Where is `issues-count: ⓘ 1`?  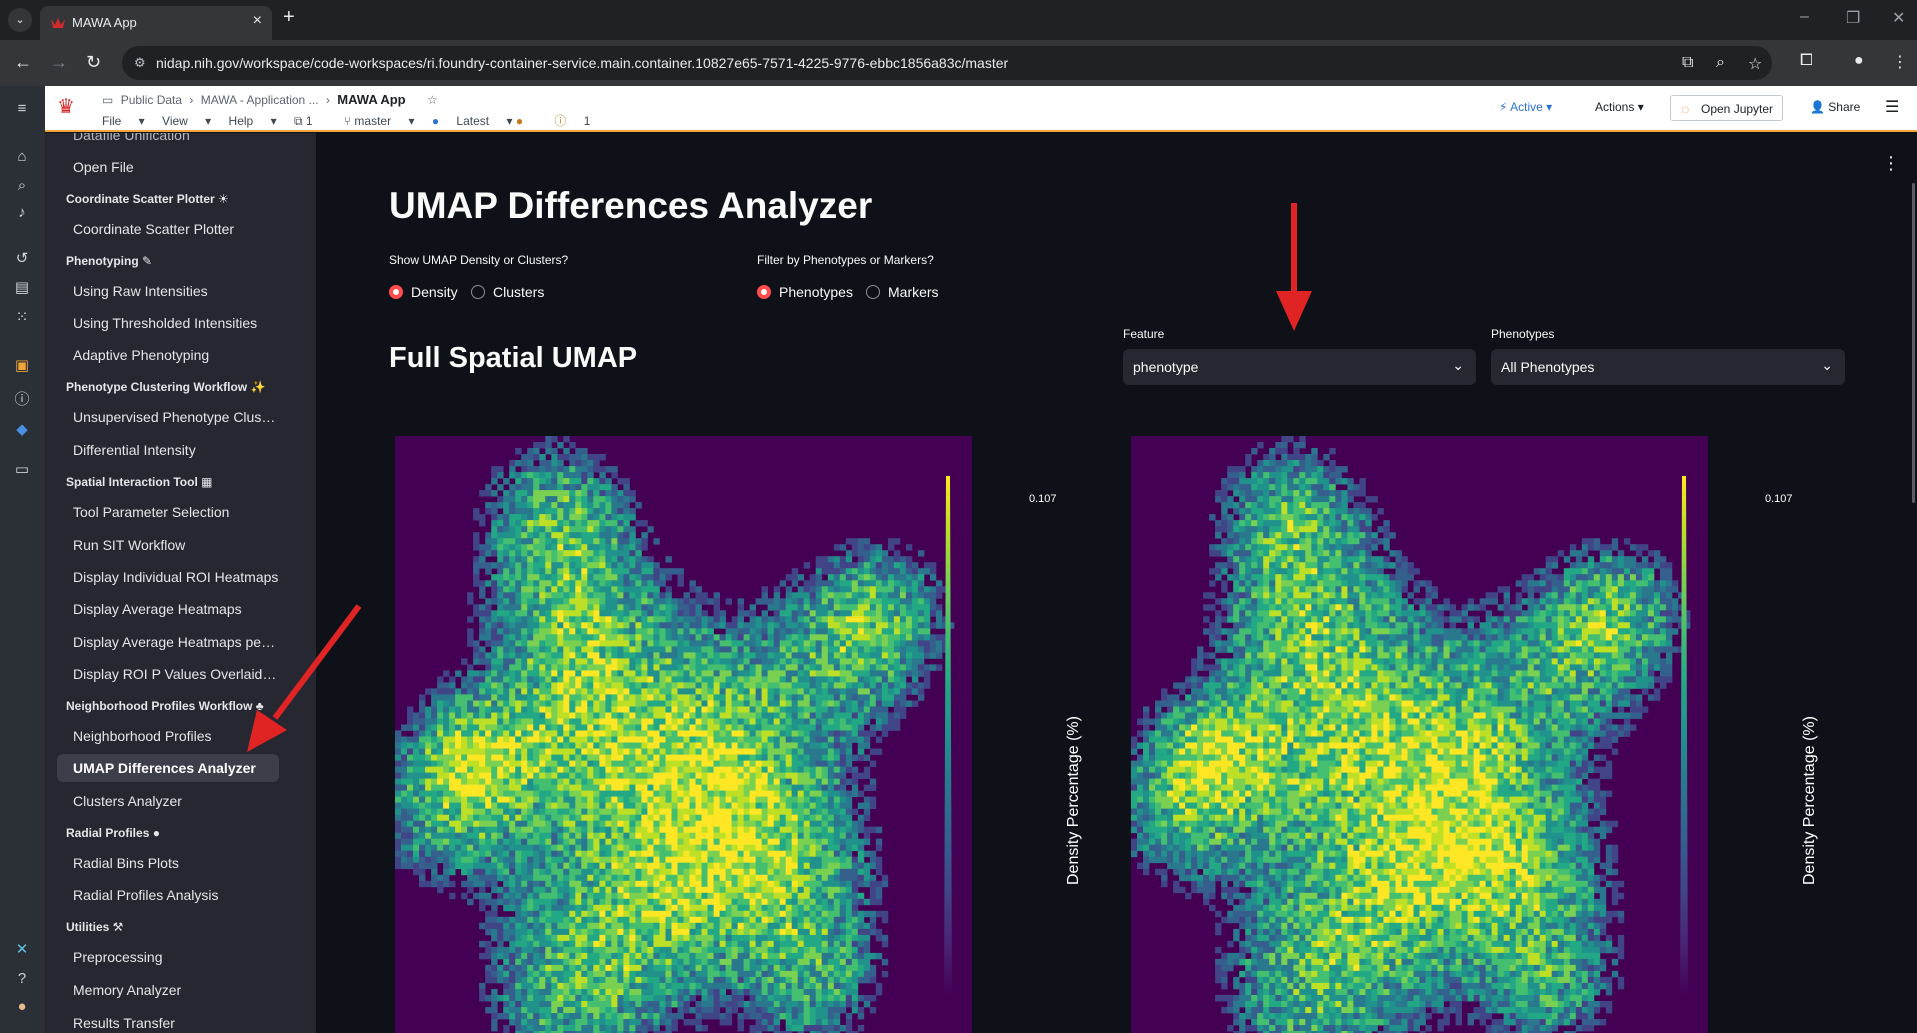
issues-count: ⓘ 1 is located at coordinates (572, 121).